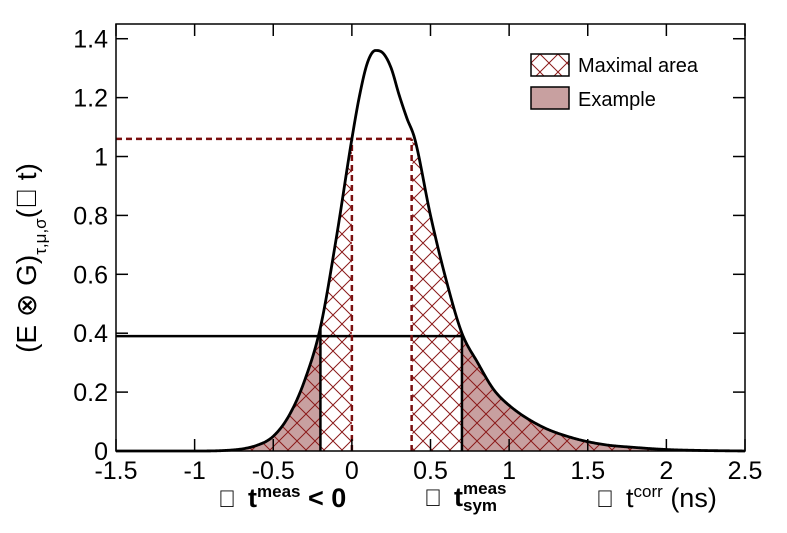 The width and height of the screenshot is (787, 533). What do you see at coordinates (614, 82) in the screenshot?
I see `legend: Maximal area Example` at bounding box center [614, 82].